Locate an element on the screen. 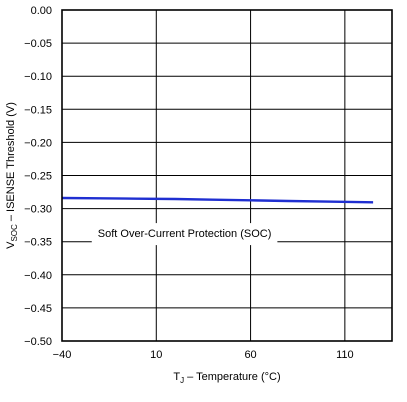  x-tick-labels: −40 10 60 110 is located at coordinates (203, 355).